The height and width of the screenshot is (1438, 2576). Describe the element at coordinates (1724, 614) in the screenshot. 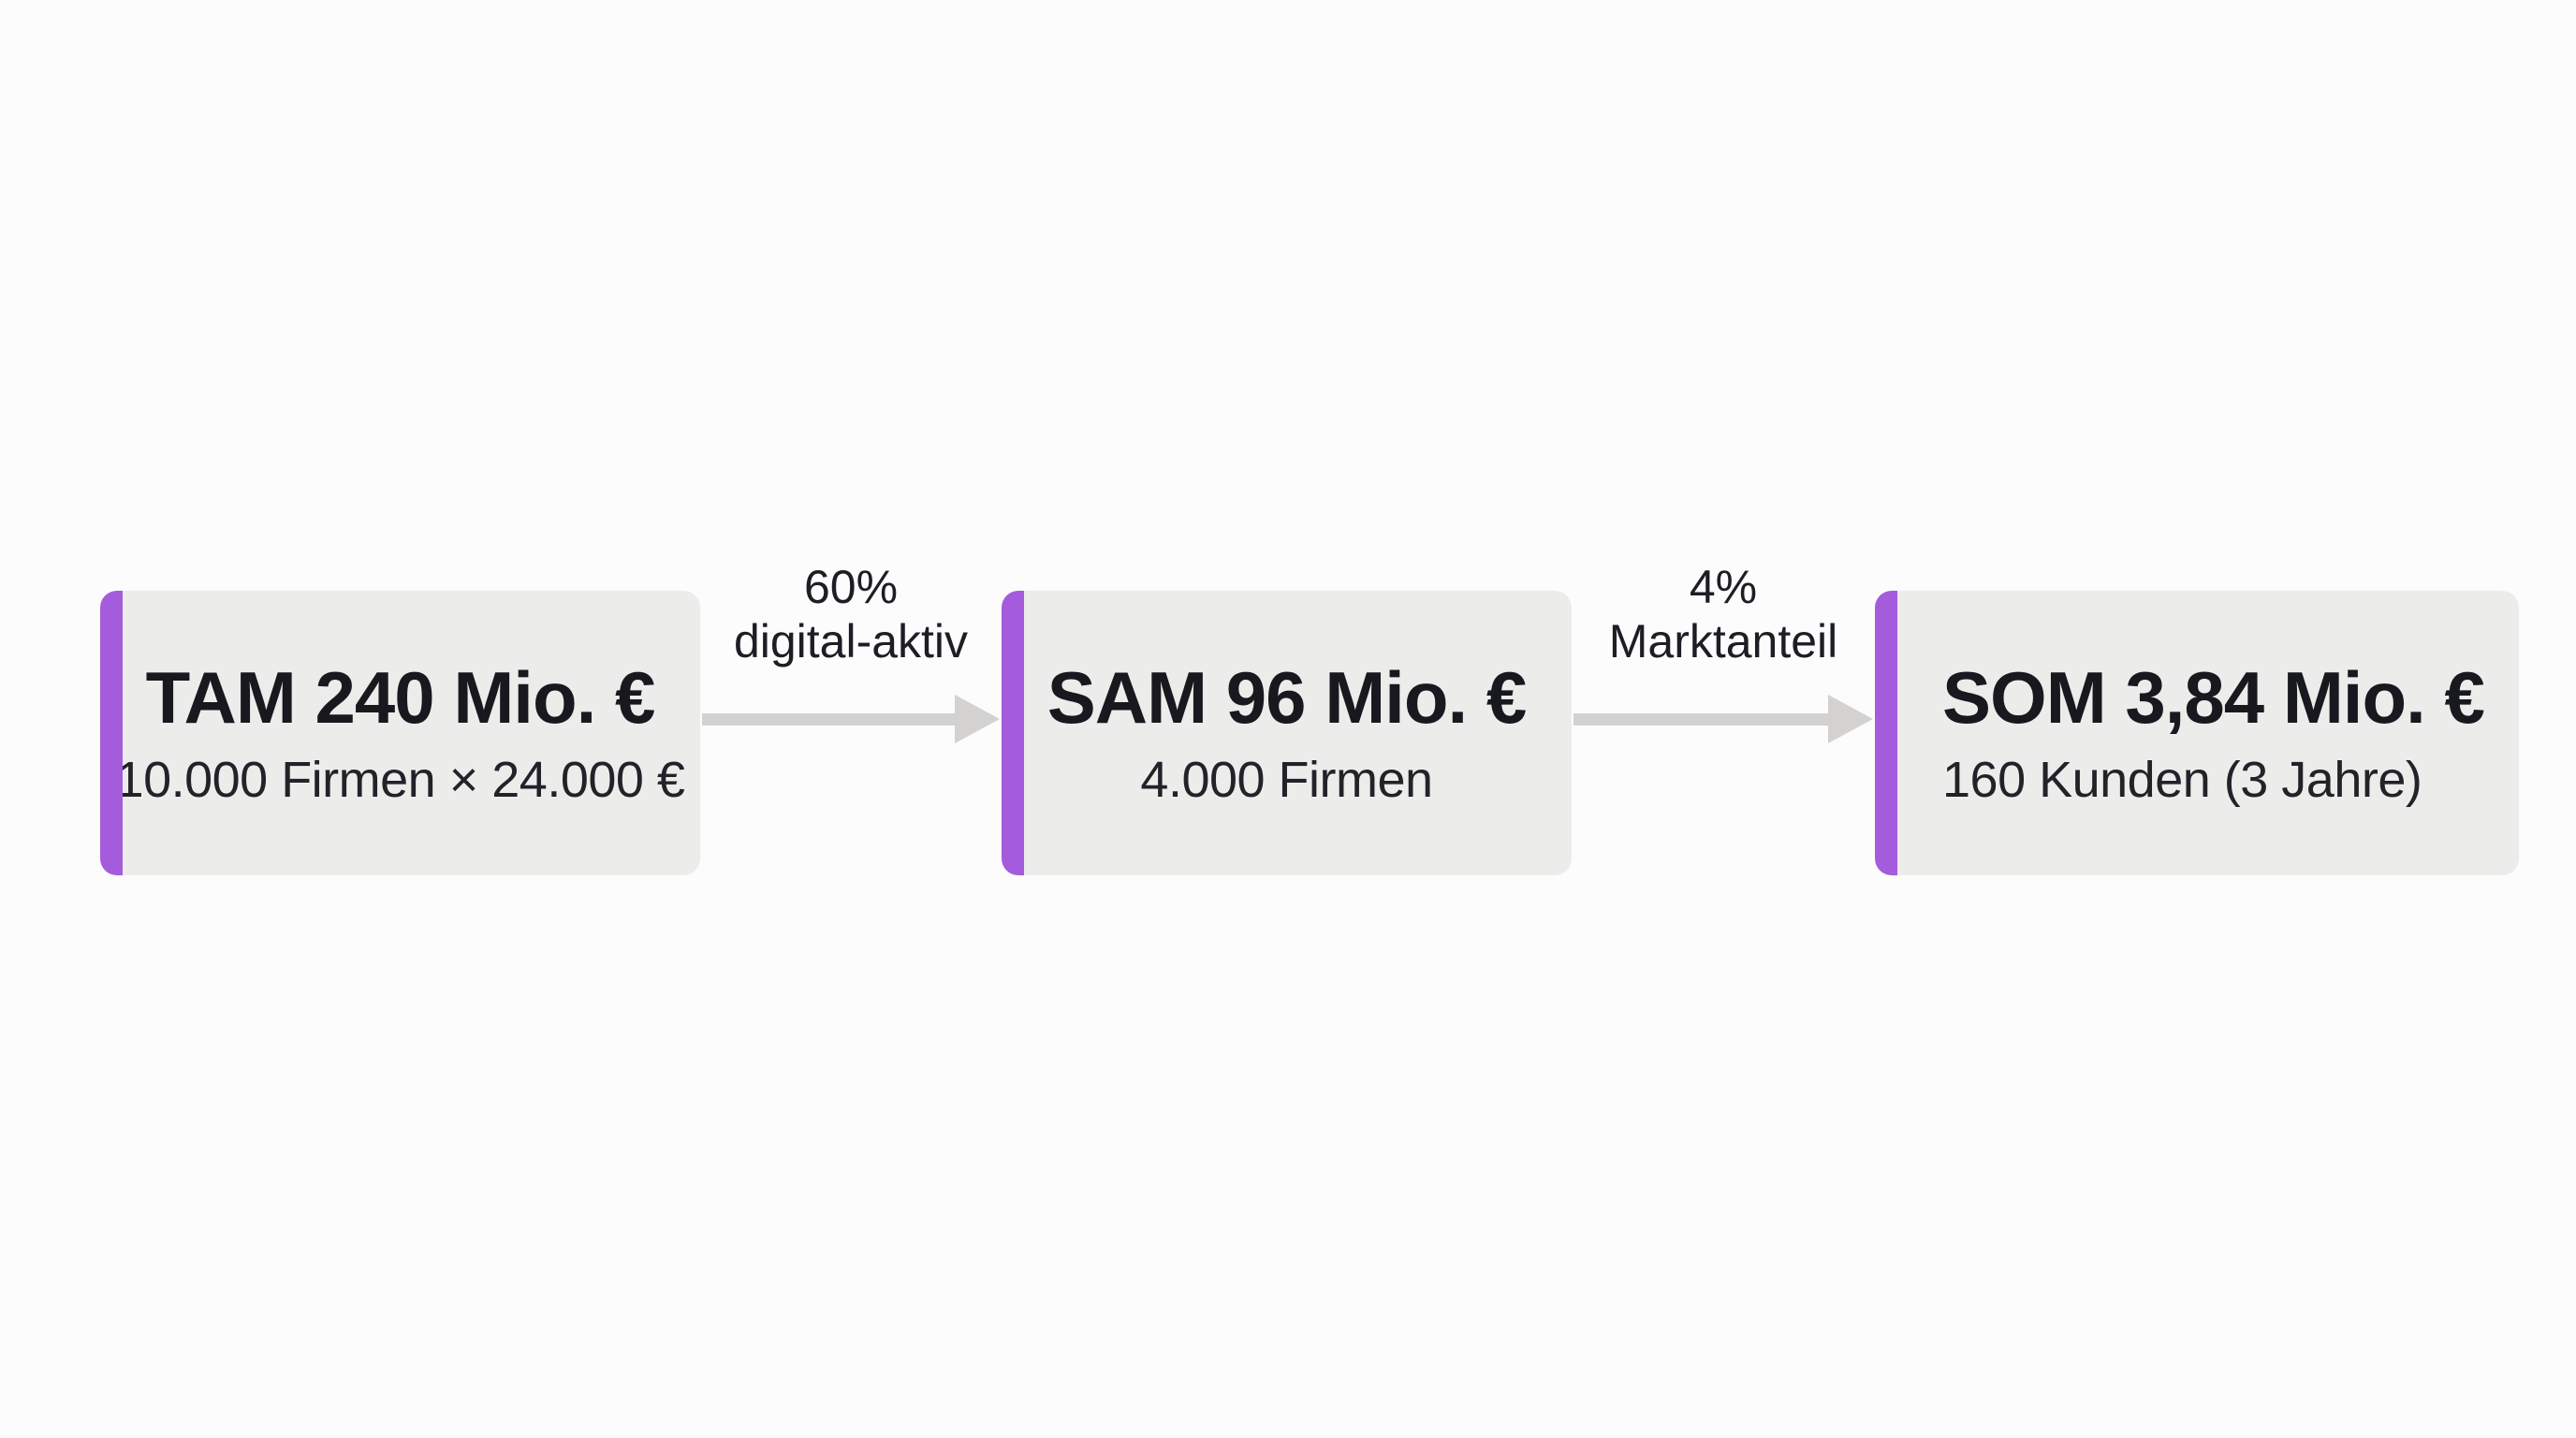

I see `transition-label: 4% Marktanteil` at that location.